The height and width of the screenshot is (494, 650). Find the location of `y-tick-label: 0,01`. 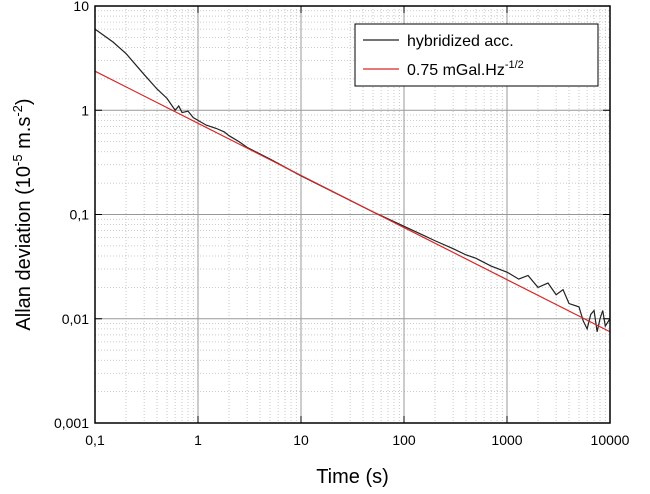

y-tick-label: 0,01 is located at coordinates (75, 319).